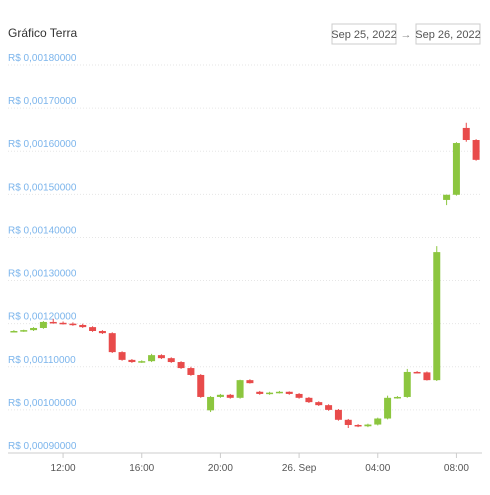 The width and height of the screenshot is (490, 495). I want to click on y-tick-label: R$ 0,00090000, so click(42, 446).